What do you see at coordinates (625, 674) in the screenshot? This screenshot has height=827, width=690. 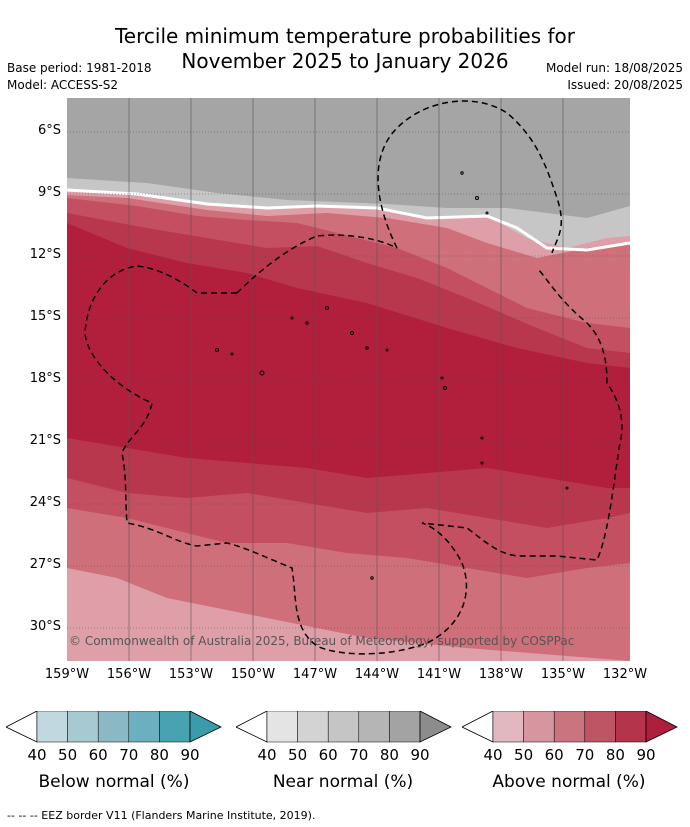 I see `lon-label: 132°W` at bounding box center [625, 674].